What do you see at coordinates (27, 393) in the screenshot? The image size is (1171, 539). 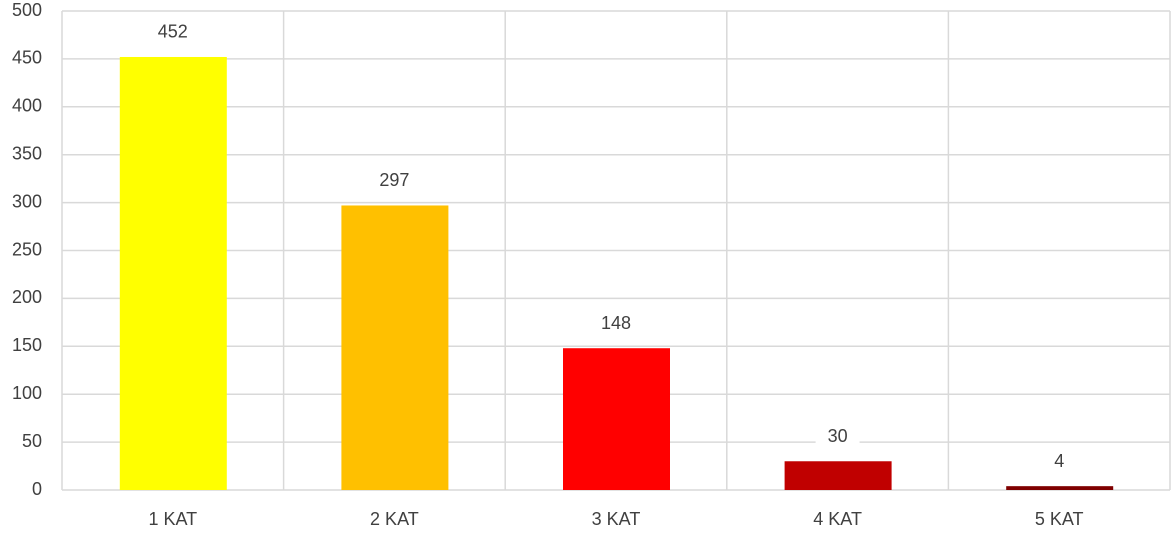 I see `y-tick-label: 100` at bounding box center [27, 393].